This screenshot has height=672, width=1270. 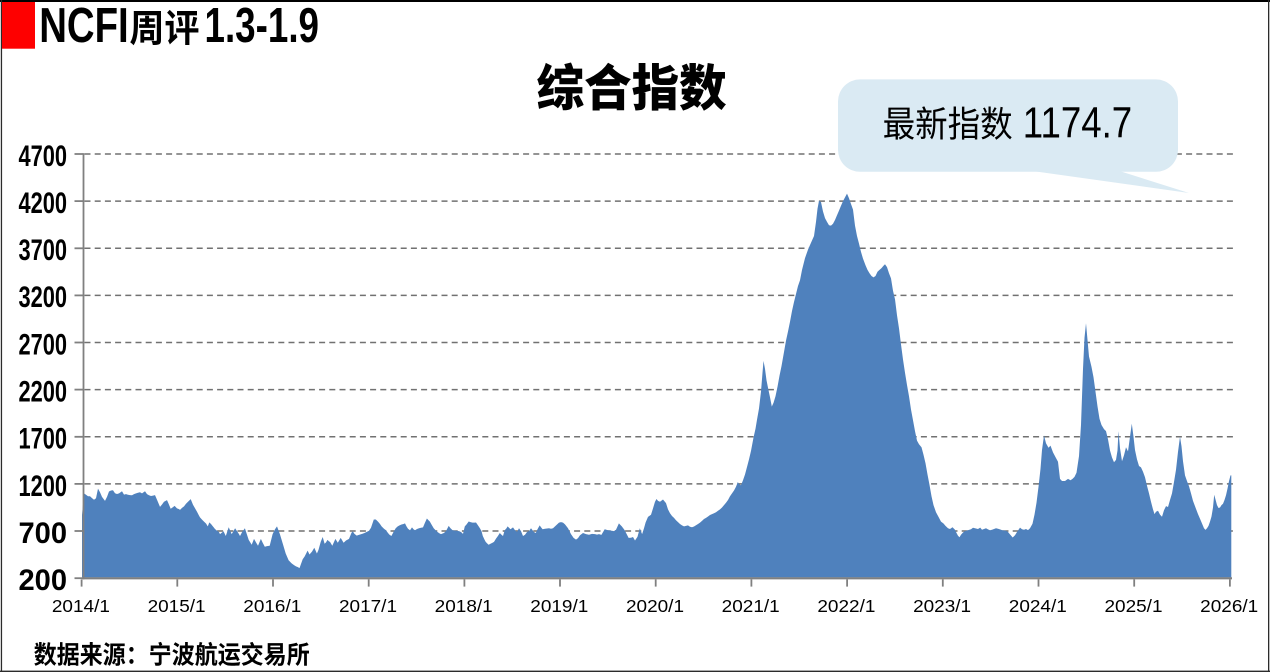 What do you see at coordinates (43, 440) in the screenshot?
I see `svg-text: 1700` at bounding box center [43, 440].